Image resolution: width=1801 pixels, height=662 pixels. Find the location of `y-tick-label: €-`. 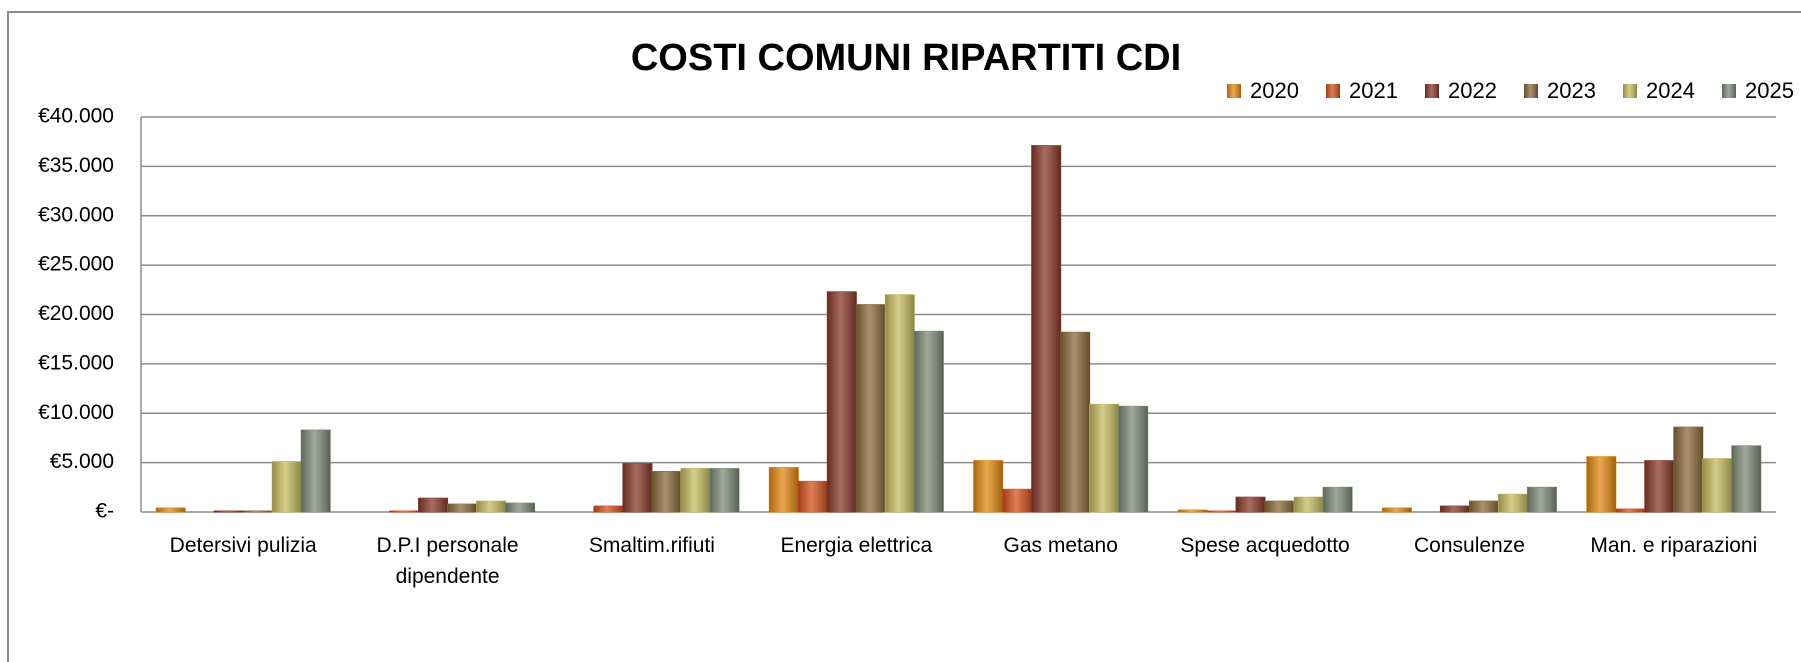

y-tick-label: €- is located at coordinates (104, 511).